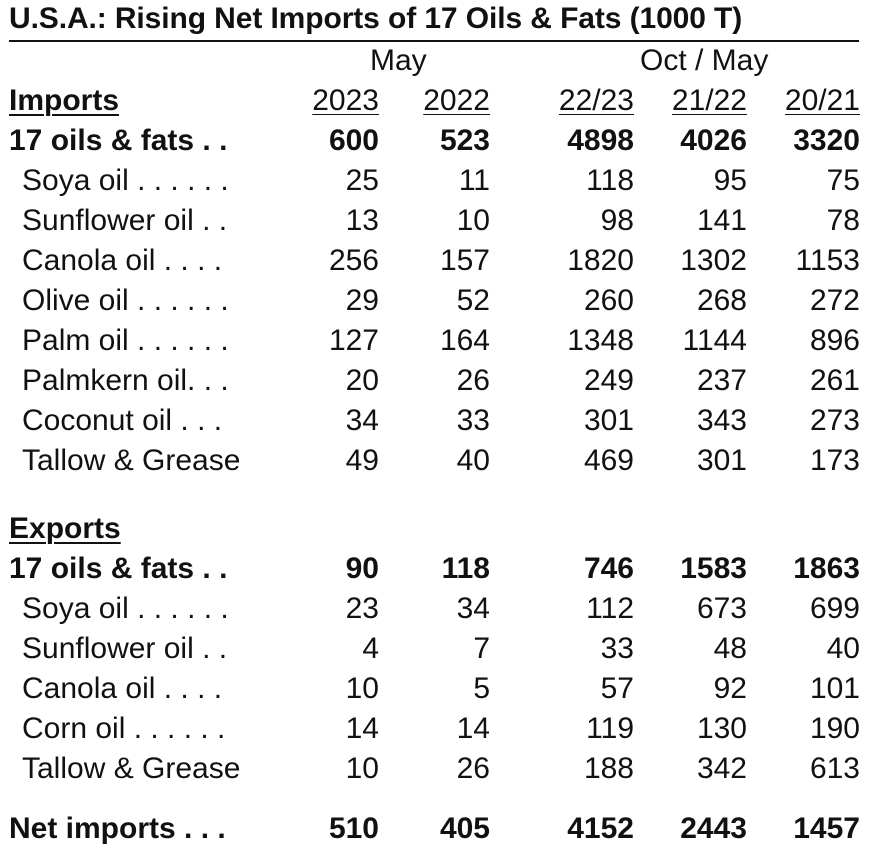 The width and height of the screenshot is (871, 850). I want to click on imports-row-value: 237, so click(721, 380).